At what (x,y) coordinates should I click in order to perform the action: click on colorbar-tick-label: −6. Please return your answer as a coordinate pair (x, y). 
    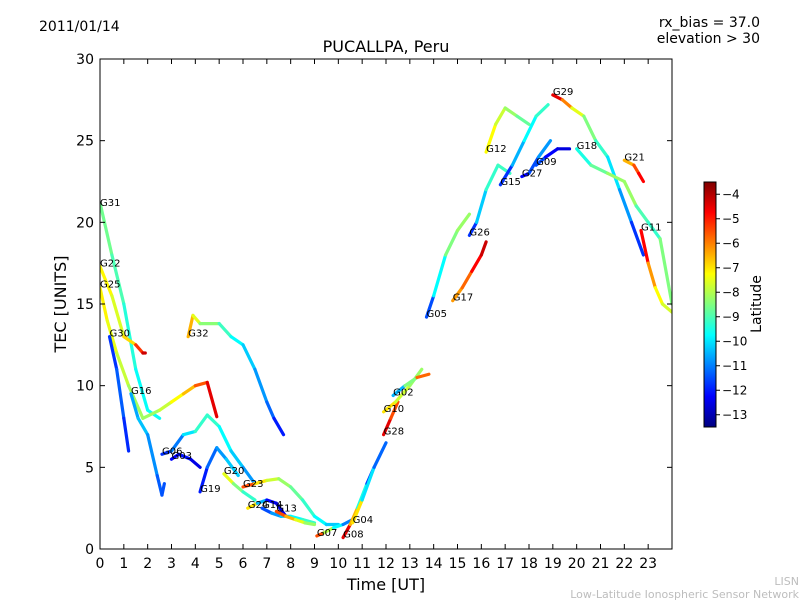
    Looking at the image, I should click on (731, 243).